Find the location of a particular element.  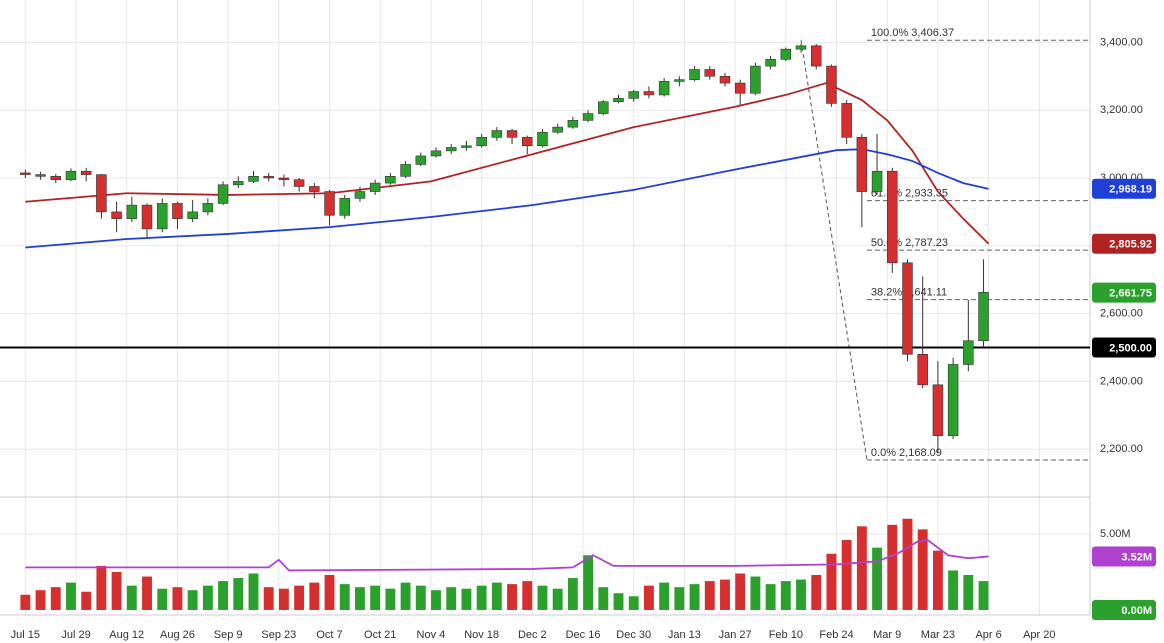

x-tick-label: Dec 16 is located at coordinates (583, 635).